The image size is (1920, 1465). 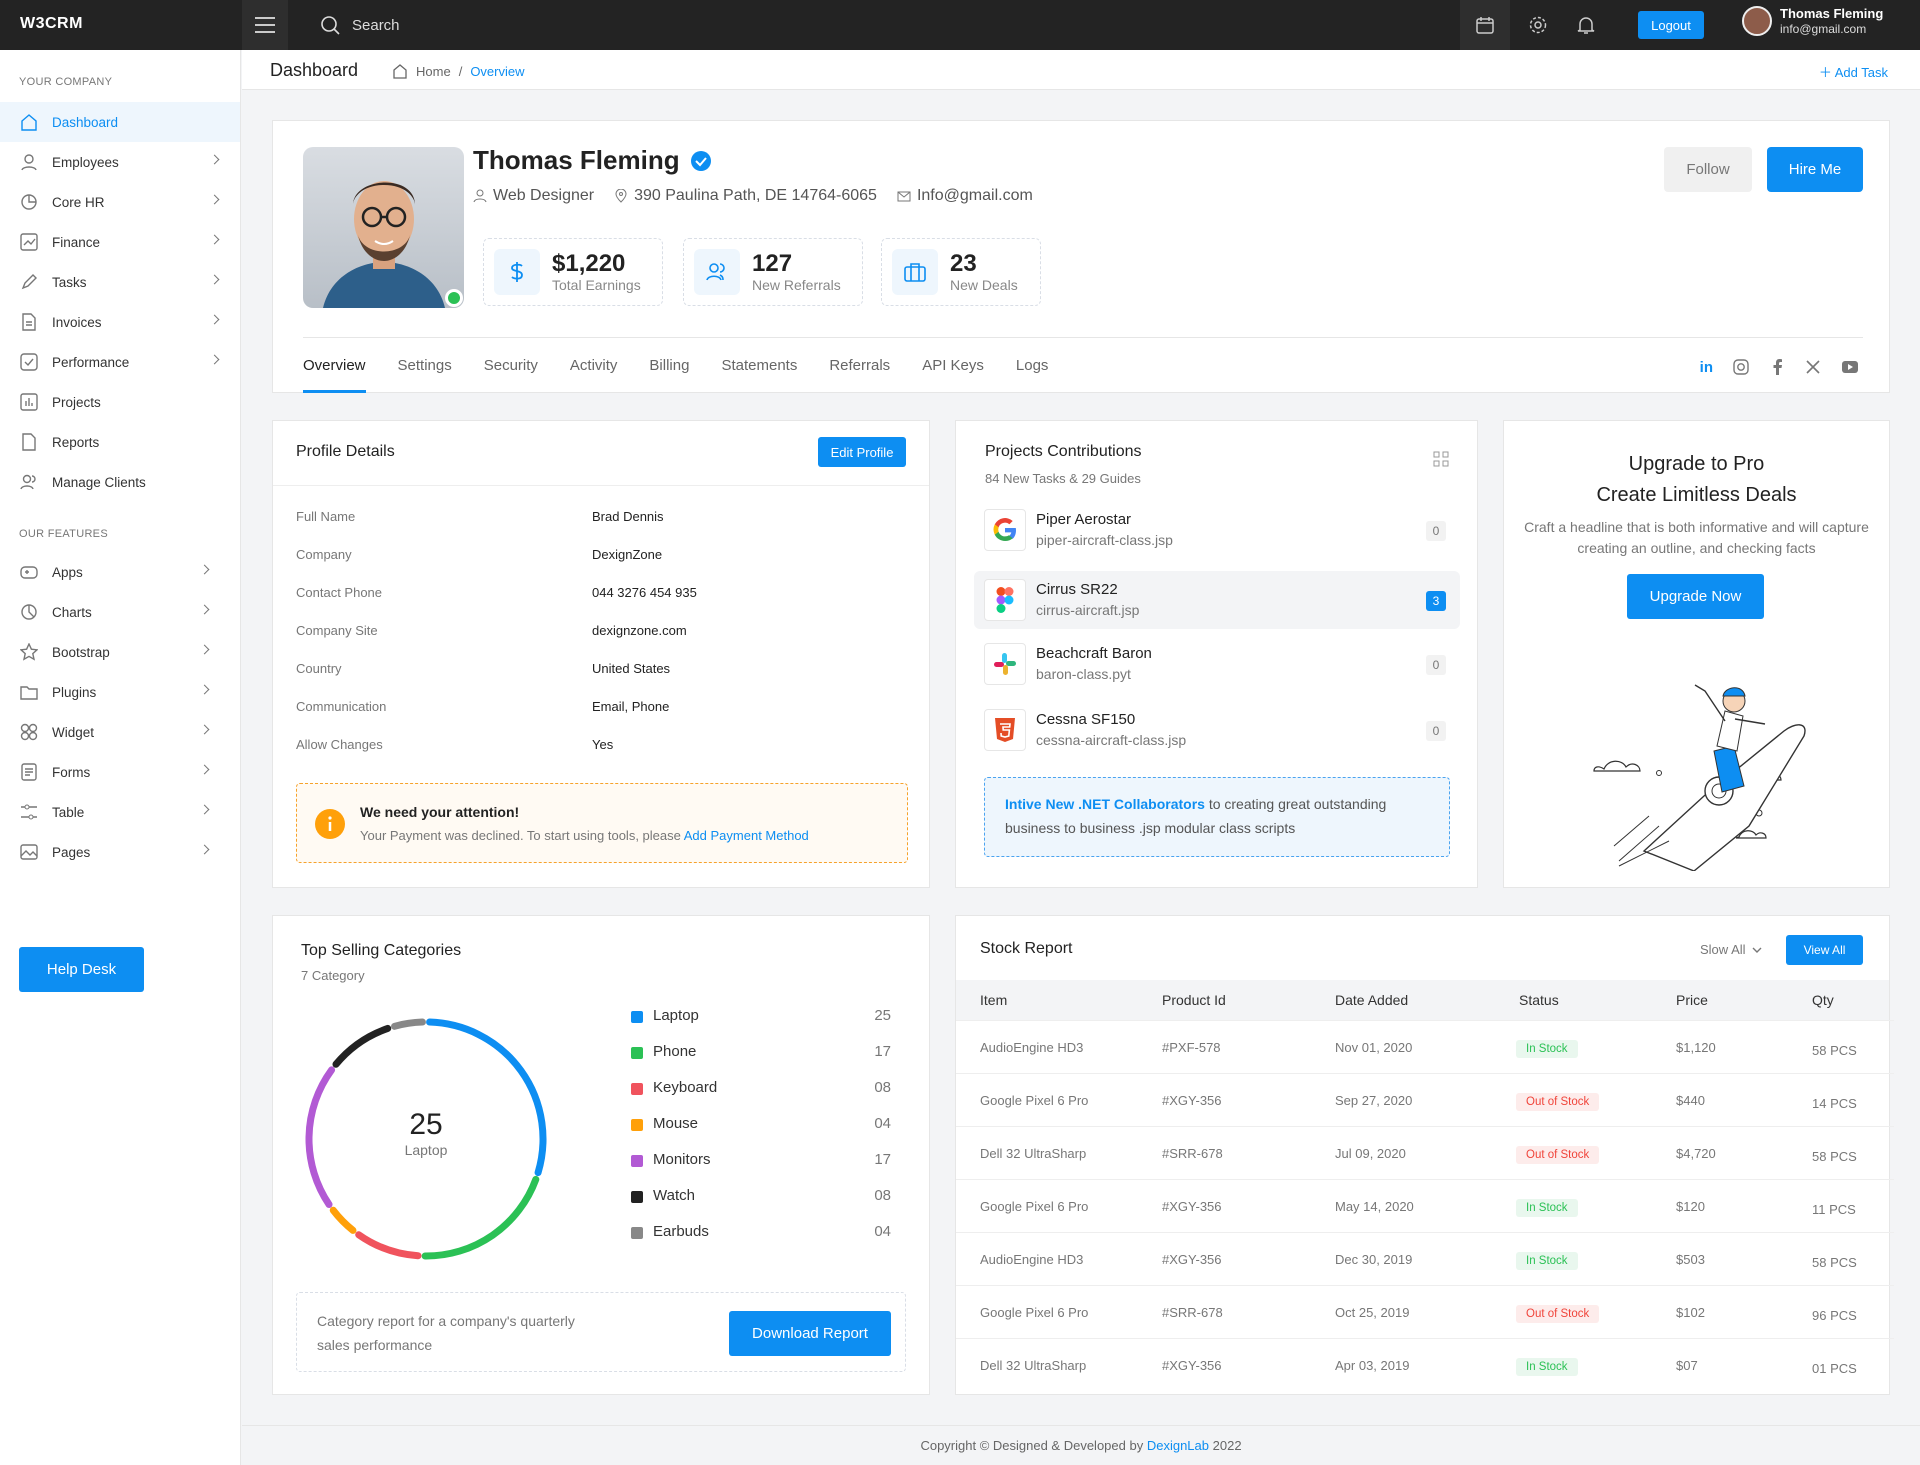 What do you see at coordinates (1853, 71) in the screenshot?
I see `add-task-button: ＋ Add Task` at bounding box center [1853, 71].